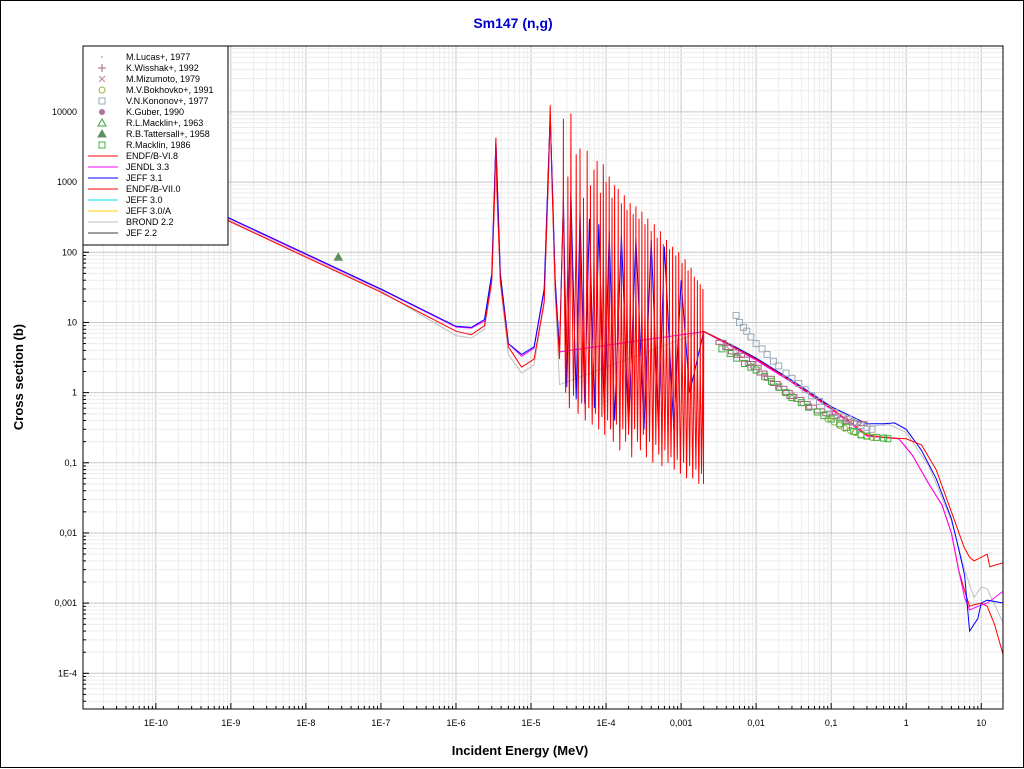  Describe the element at coordinates (72, 322) in the screenshot. I see `y-tick-label: 10` at that location.